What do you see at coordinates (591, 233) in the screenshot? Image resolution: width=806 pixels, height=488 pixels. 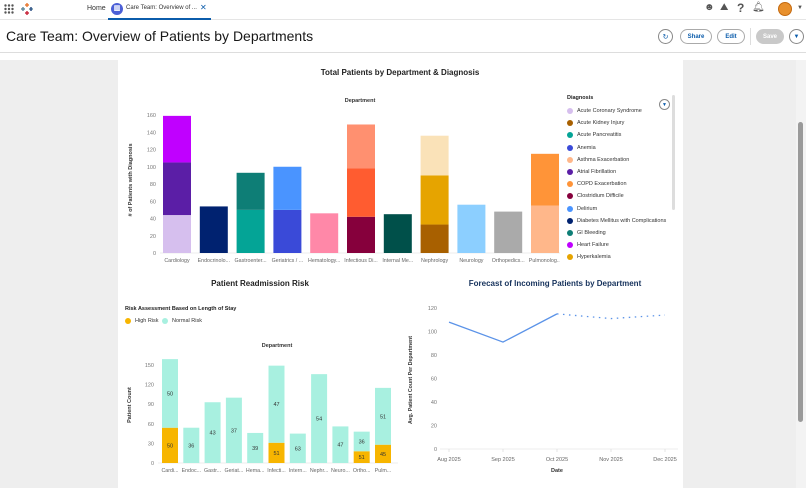 I see `legend-label: GI Bleeding` at bounding box center [591, 233].